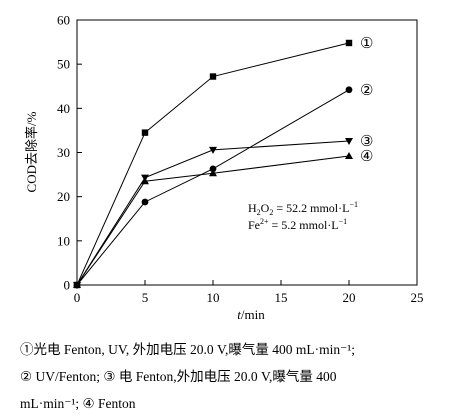  I want to click on x-tick-label: 10, so click(213, 297).